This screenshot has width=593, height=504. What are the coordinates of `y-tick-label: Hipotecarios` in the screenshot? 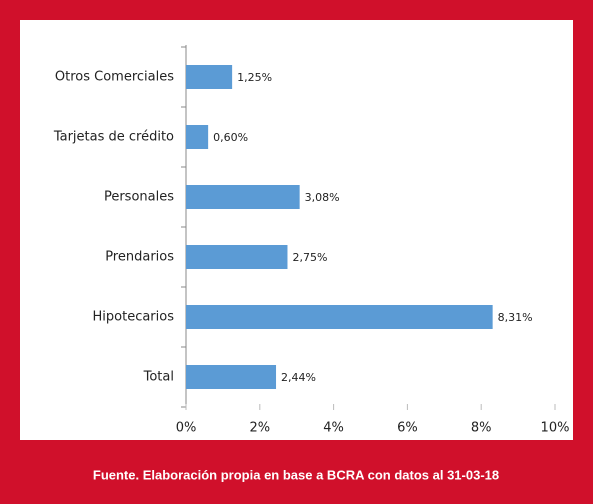 It's located at (134, 317).